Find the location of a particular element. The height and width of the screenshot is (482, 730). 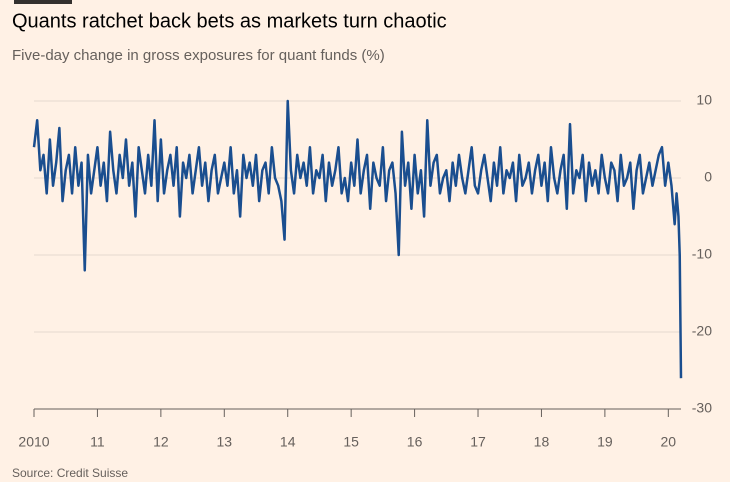

x-tick-label: 14 is located at coordinates (288, 442).